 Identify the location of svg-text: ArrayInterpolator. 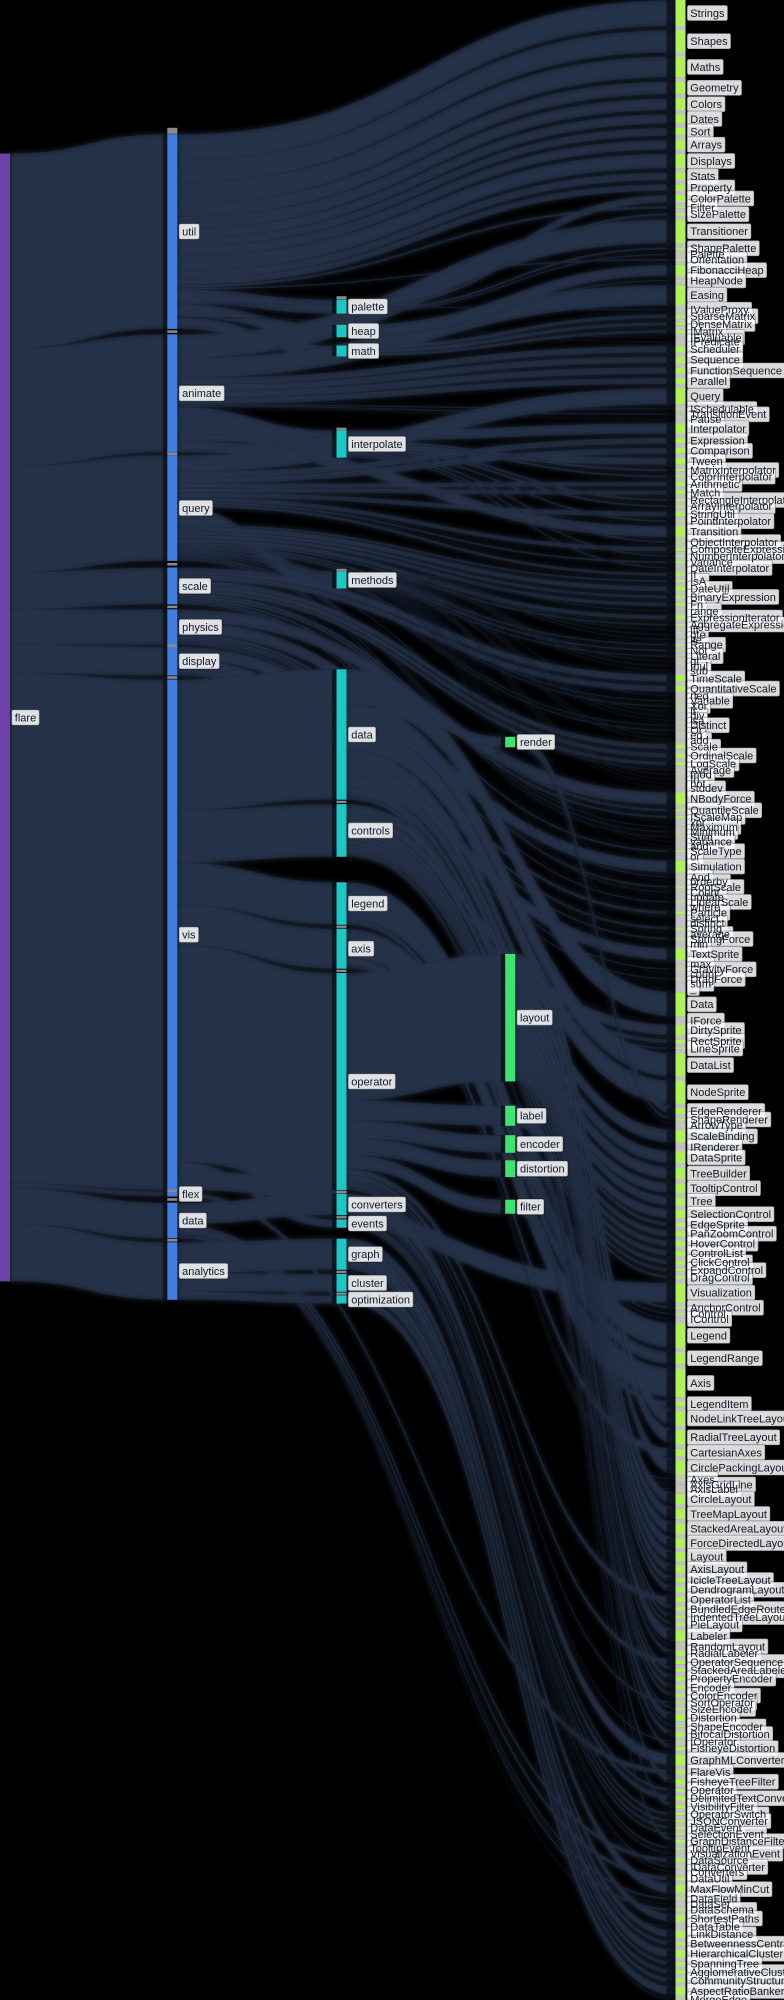
(731, 507).